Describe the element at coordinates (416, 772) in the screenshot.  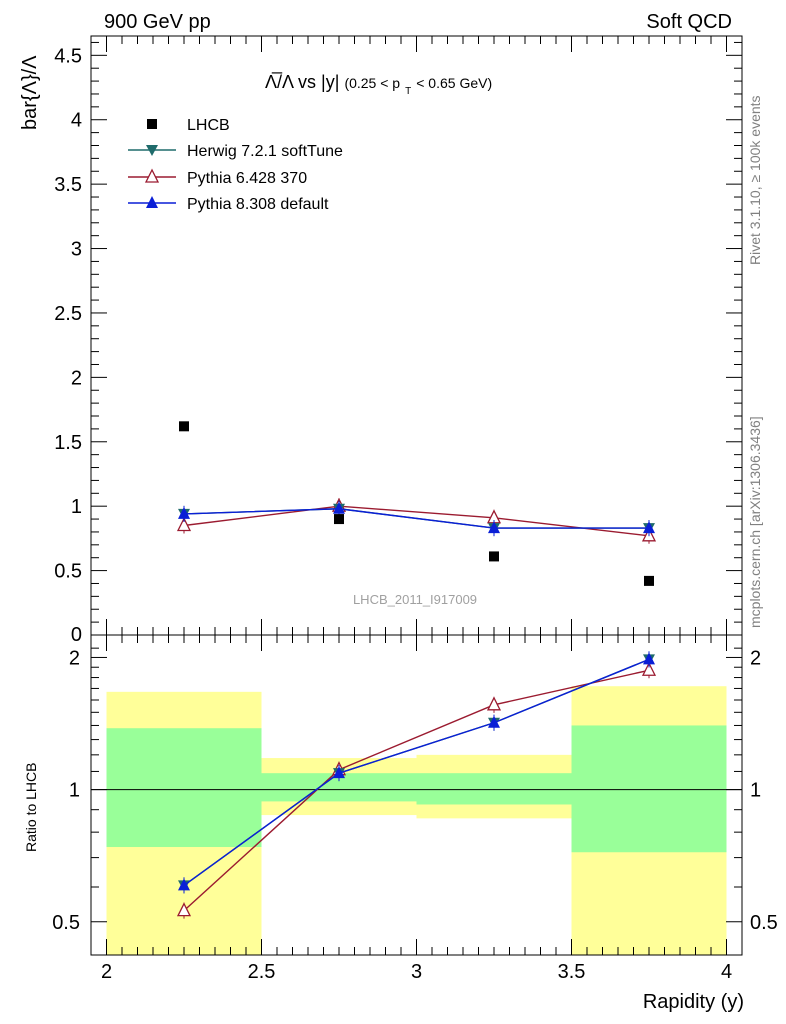
I see `ratio-line-pythia-8-308-default` at that location.